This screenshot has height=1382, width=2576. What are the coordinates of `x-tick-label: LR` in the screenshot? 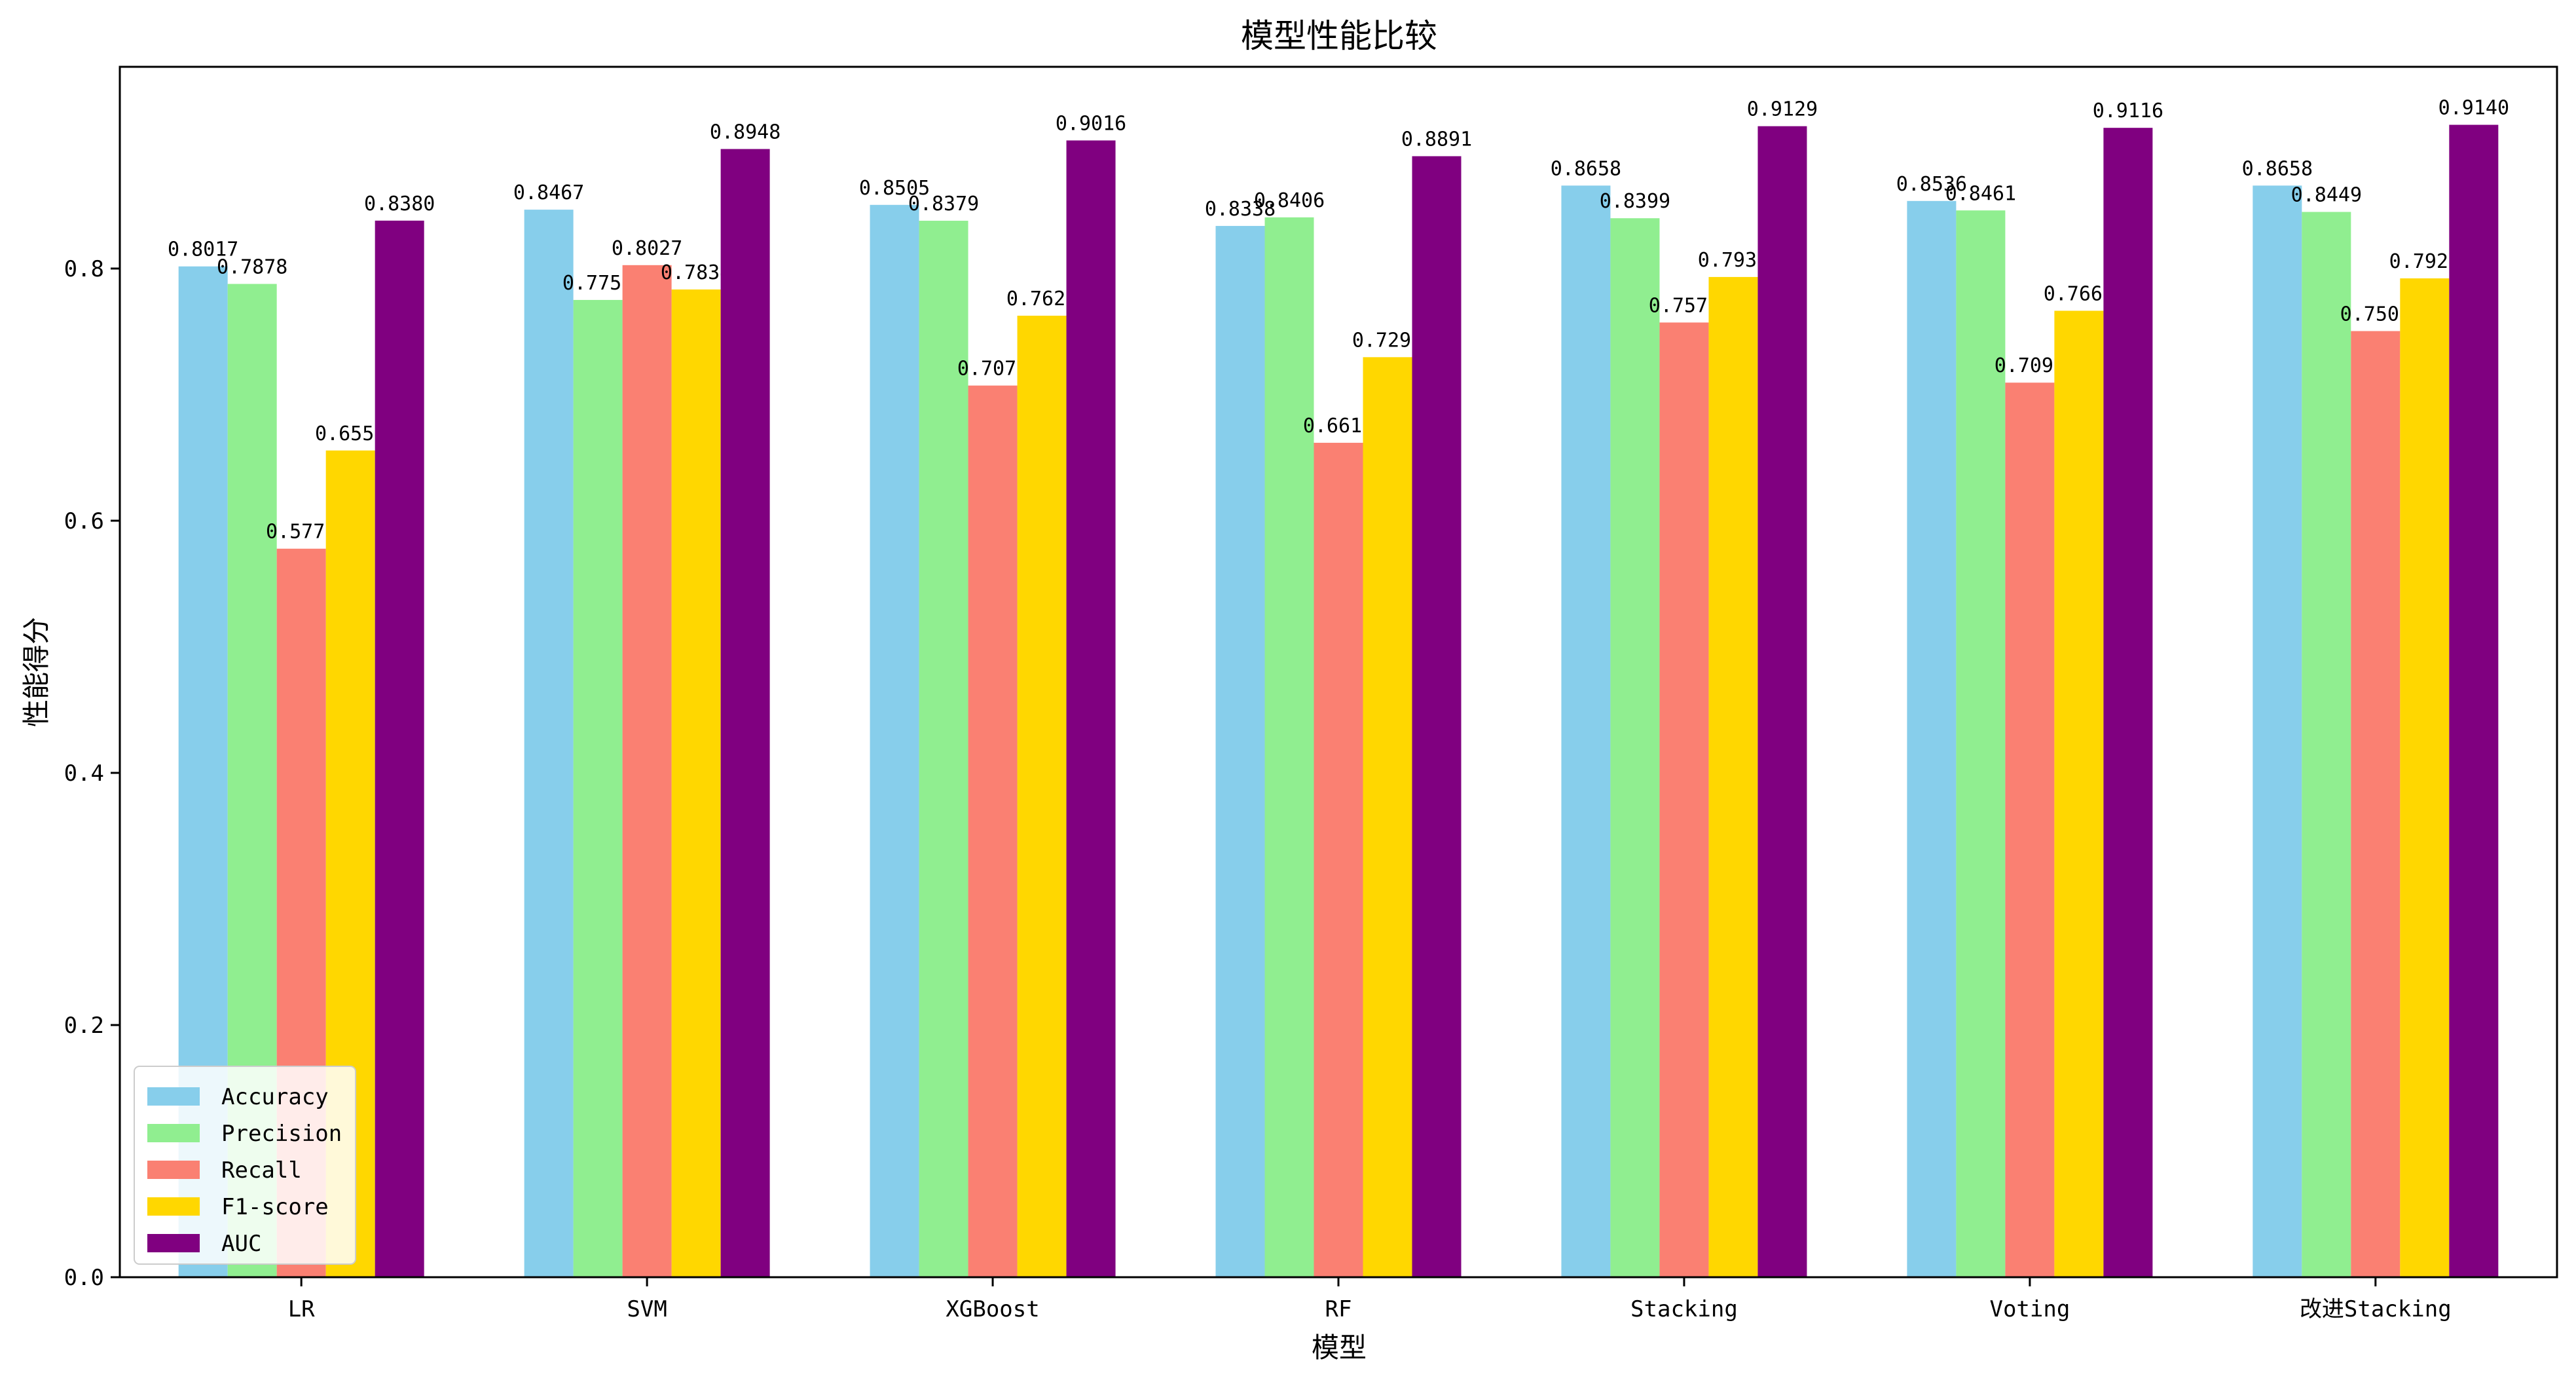 It's located at (301, 1309).